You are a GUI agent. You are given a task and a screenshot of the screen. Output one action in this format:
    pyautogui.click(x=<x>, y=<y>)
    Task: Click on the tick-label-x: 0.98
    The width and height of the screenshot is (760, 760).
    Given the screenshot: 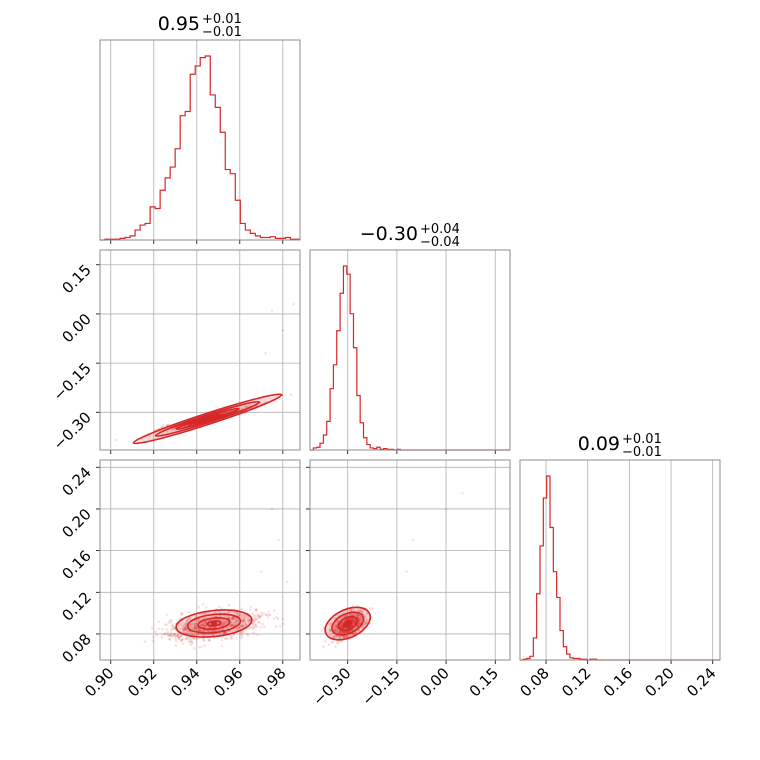 What is the action you would take?
    pyautogui.click(x=271, y=682)
    